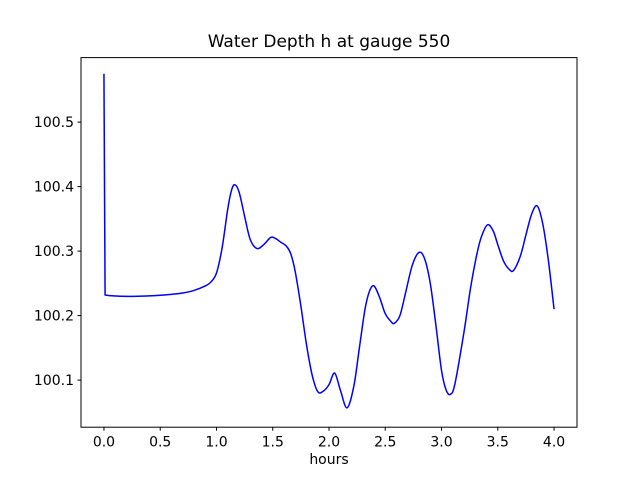 This screenshot has height=480, width=640. What do you see at coordinates (328, 460) in the screenshot?
I see `x-axis-label: hours` at bounding box center [328, 460].